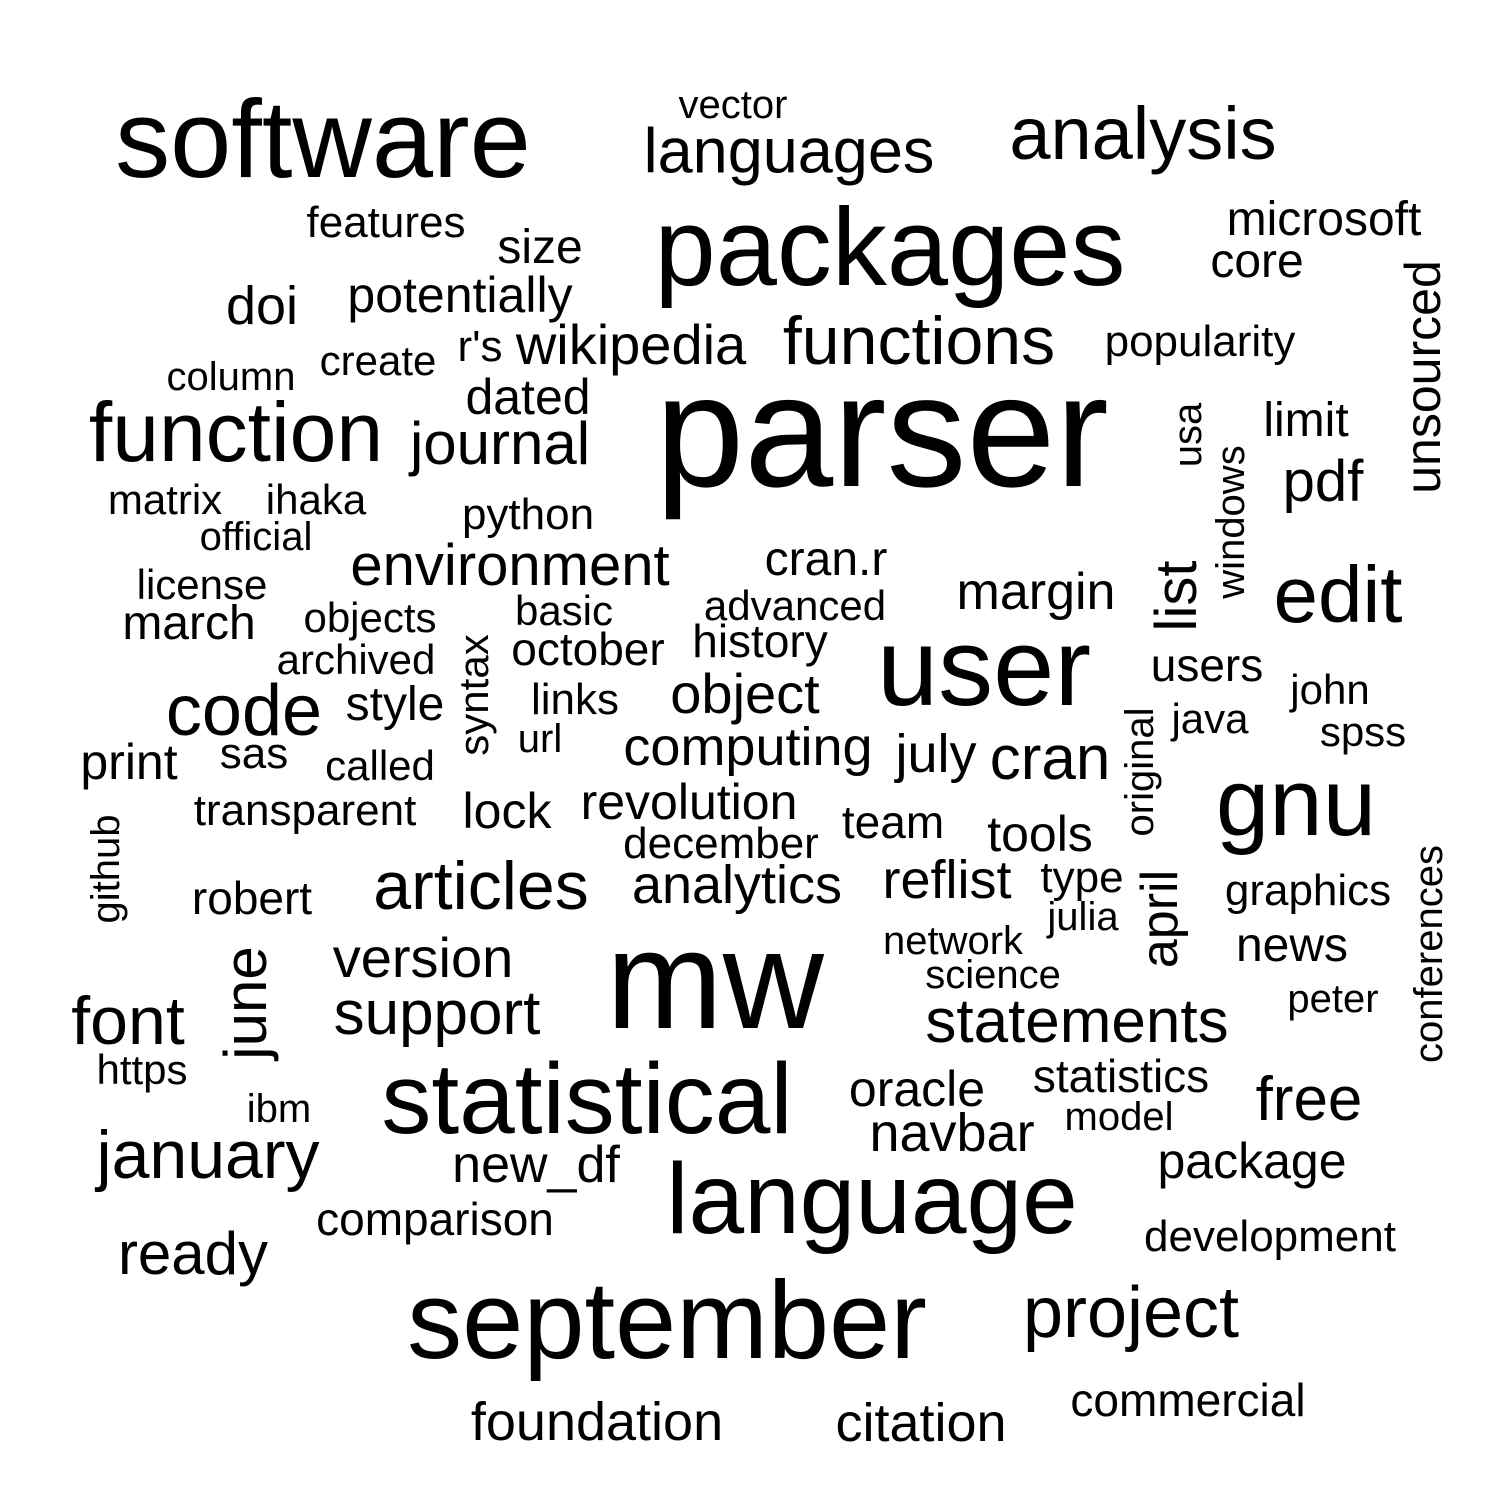  I want to click on word: science, so click(993, 975).